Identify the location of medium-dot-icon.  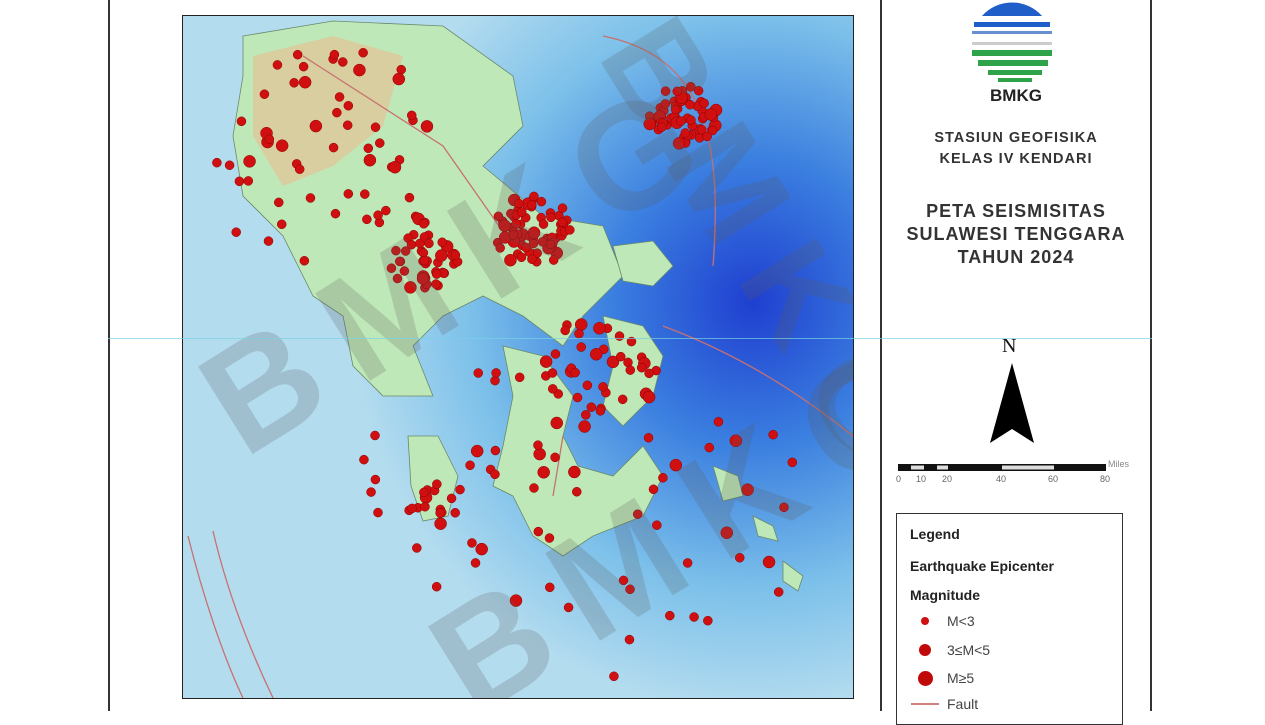
(925, 650).